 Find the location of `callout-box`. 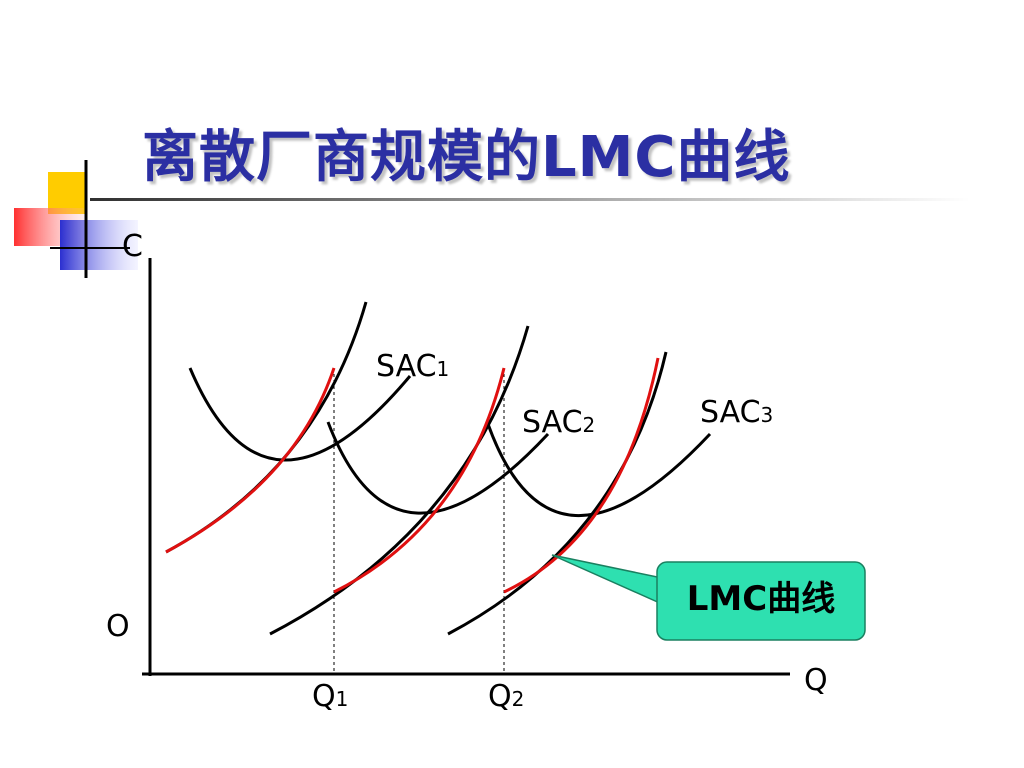

callout-box is located at coordinates (761, 601).